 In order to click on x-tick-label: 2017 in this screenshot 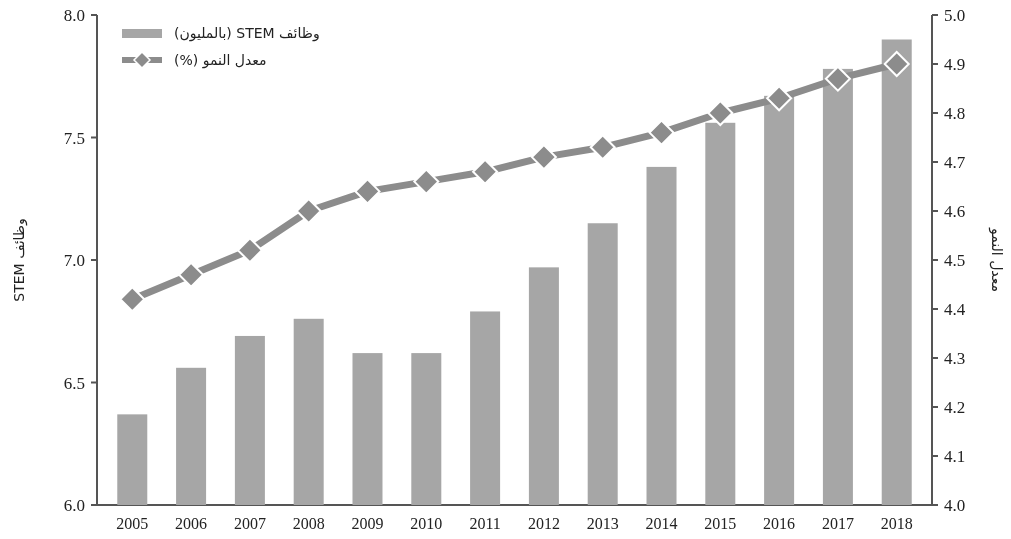, I will do `click(837, 523)`.